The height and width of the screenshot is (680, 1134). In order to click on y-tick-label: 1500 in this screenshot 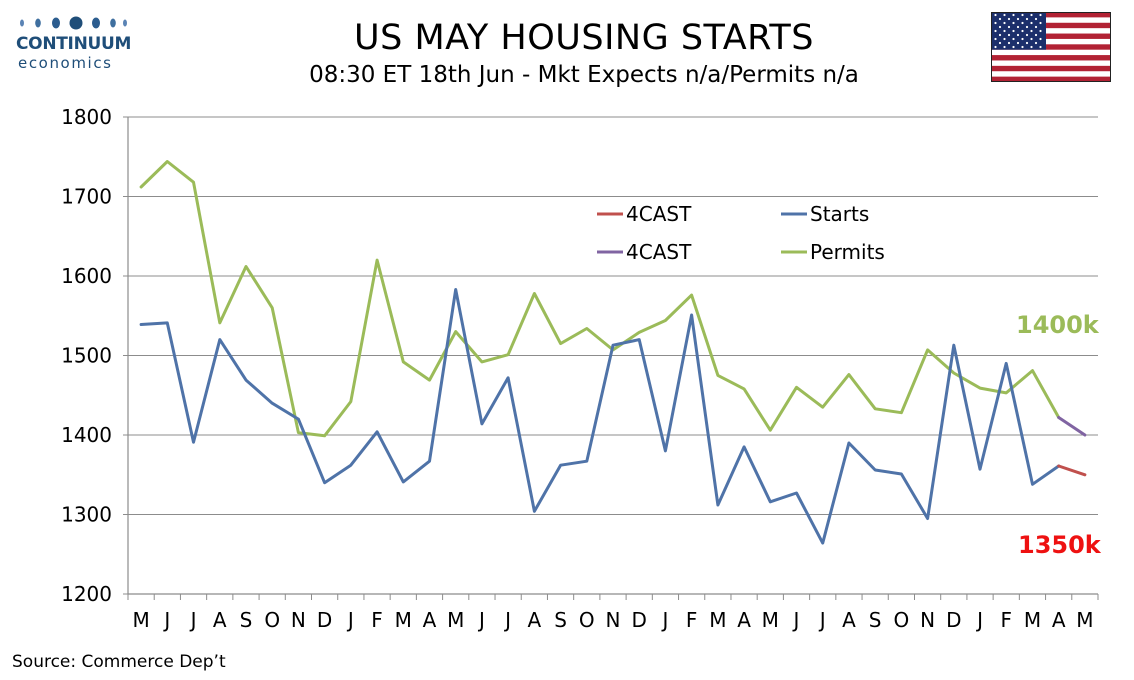, I will do `click(86, 356)`.